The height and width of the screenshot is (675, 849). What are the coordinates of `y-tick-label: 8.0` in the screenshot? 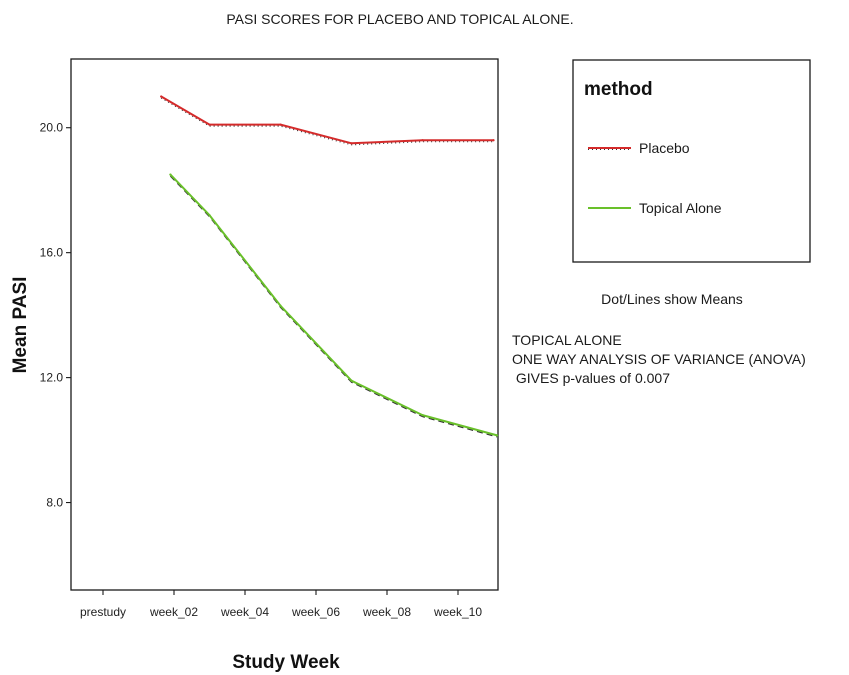 It's located at (54, 503).